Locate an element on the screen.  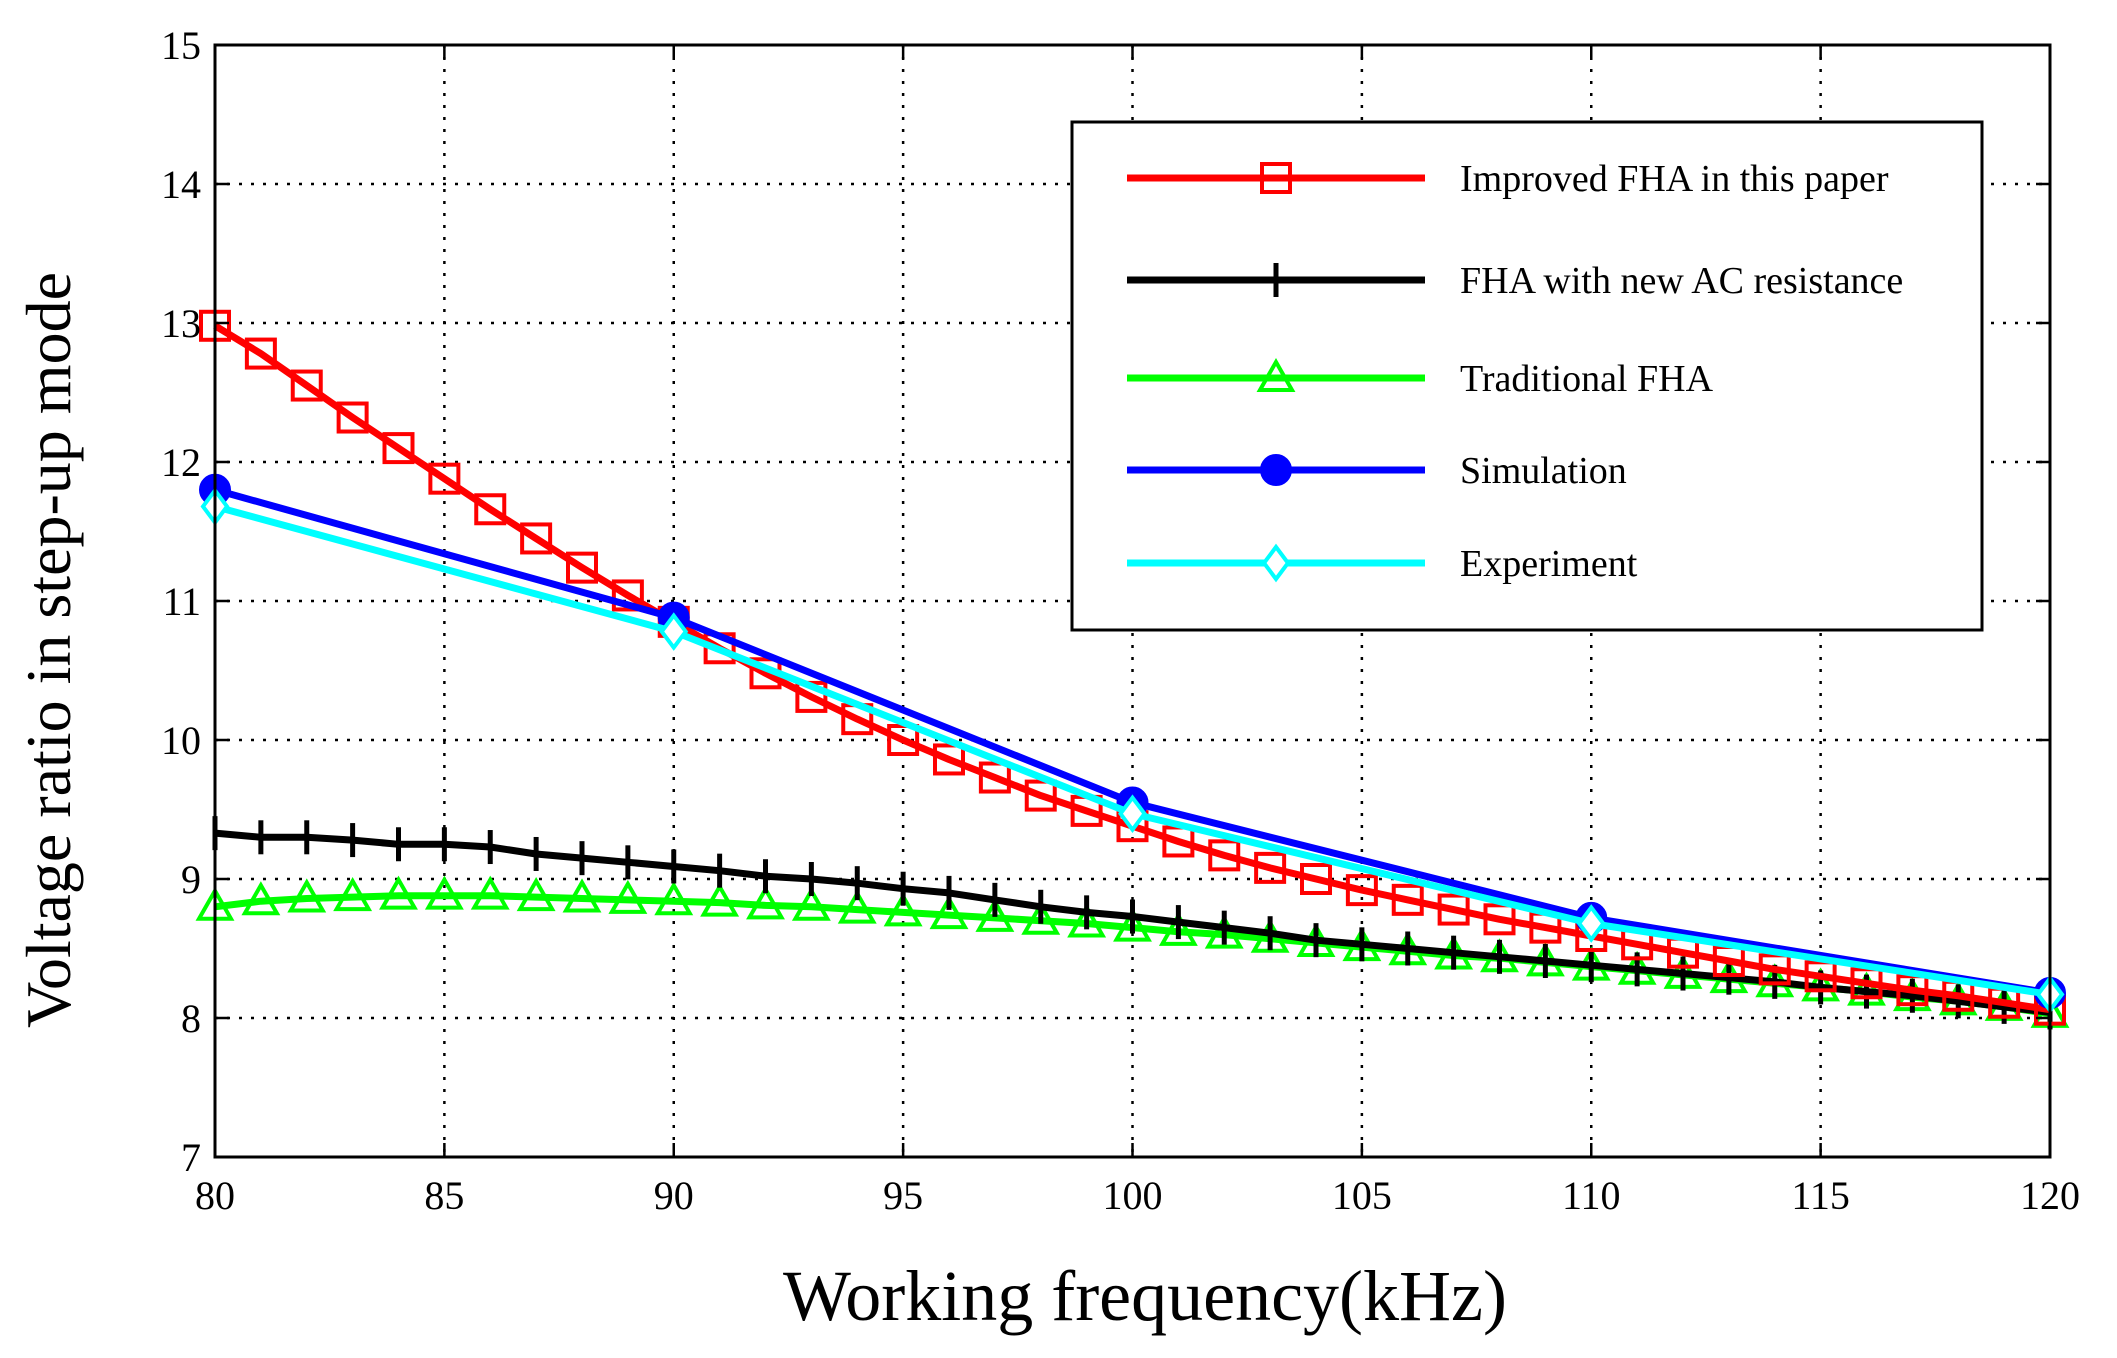
y-axis-title: Voltage ratio in step-up mode is located at coordinates (48, 650).